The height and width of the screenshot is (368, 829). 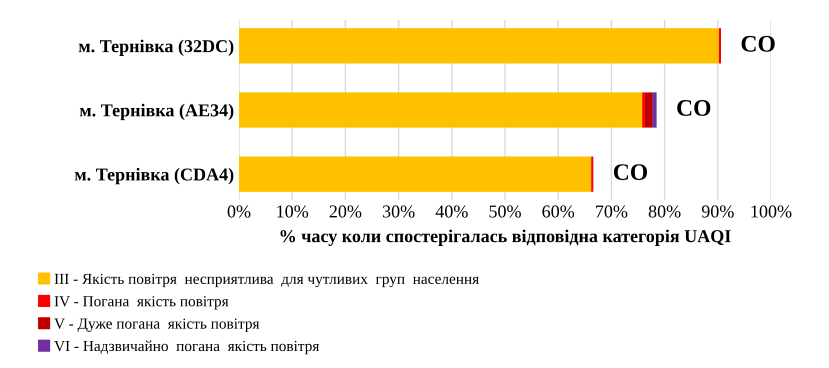 I want to click on y-tick-label: м. Тернівка (CDA4), so click(x=154, y=176).